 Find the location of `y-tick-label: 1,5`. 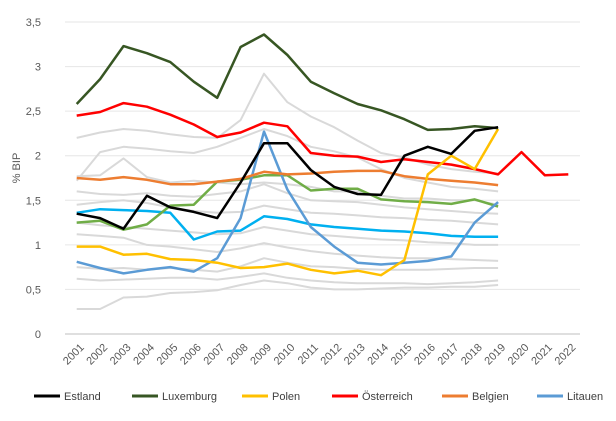

y-tick-label: 1,5 is located at coordinates (33, 201).